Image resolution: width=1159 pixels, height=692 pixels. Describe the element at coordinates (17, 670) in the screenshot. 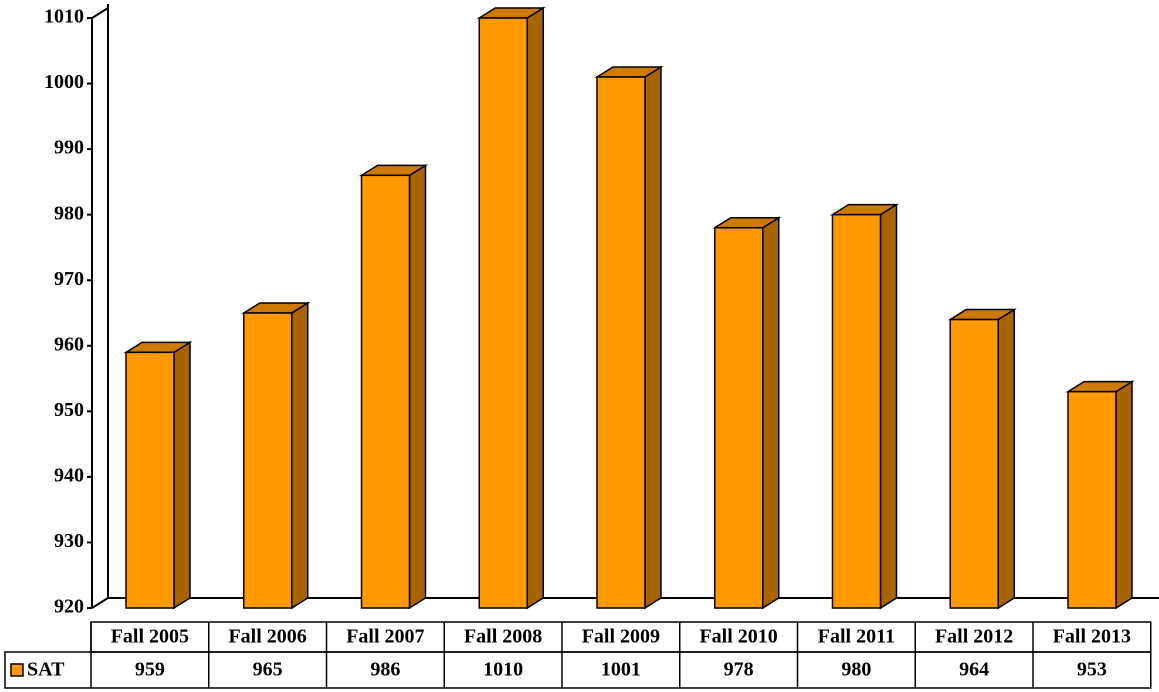

I see `legend-swatch` at that location.